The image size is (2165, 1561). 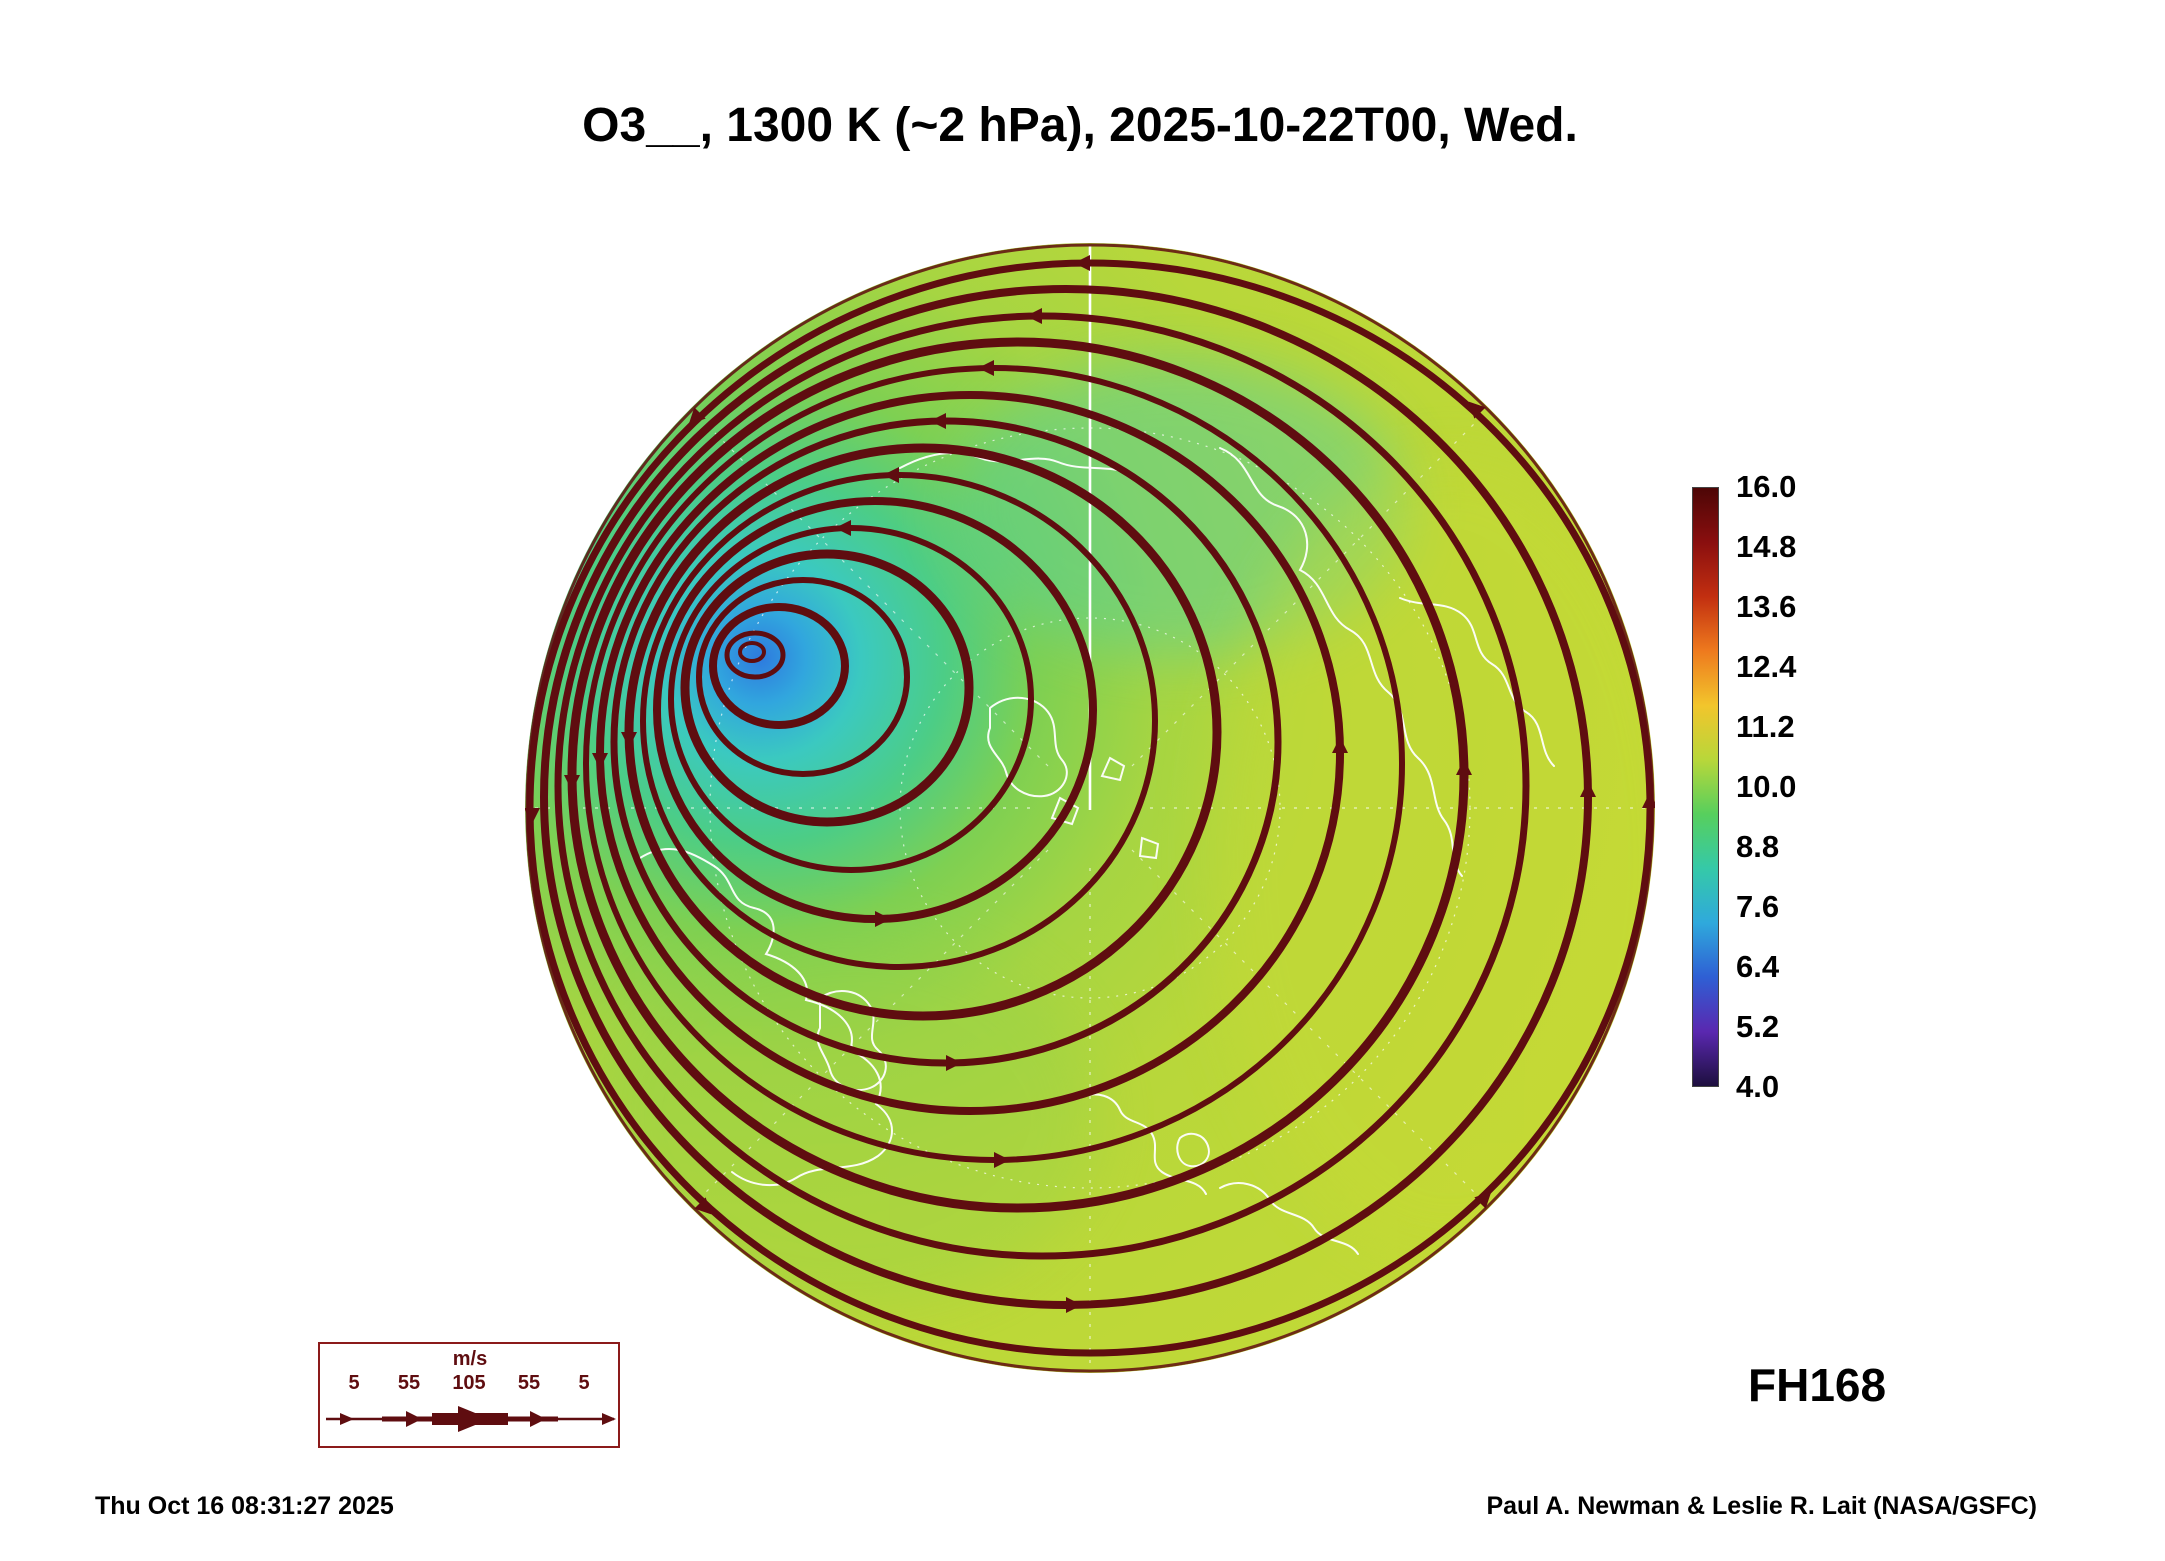 What do you see at coordinates (244, 1506) in the screenshot?
I see `generation-timestamp: Thu Oct 16 08:31:27 2025` at bounding box center [244, 1506].